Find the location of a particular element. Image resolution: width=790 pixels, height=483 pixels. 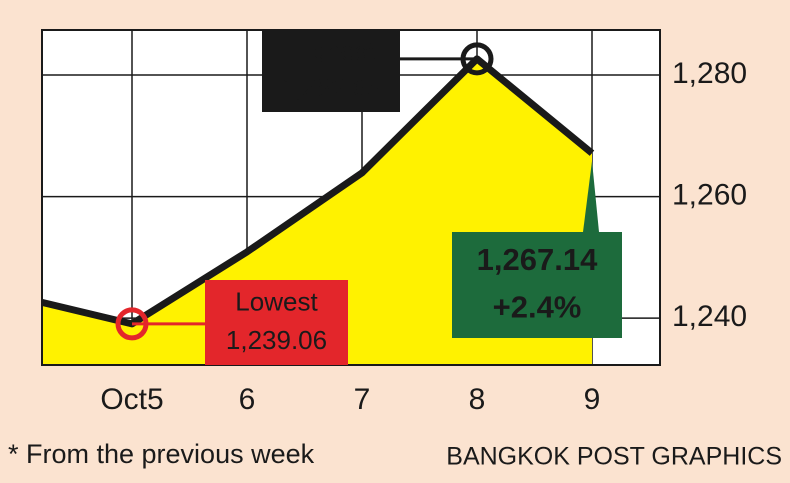

y-tick-label: 1,240 is located at coordinates (709, 316).